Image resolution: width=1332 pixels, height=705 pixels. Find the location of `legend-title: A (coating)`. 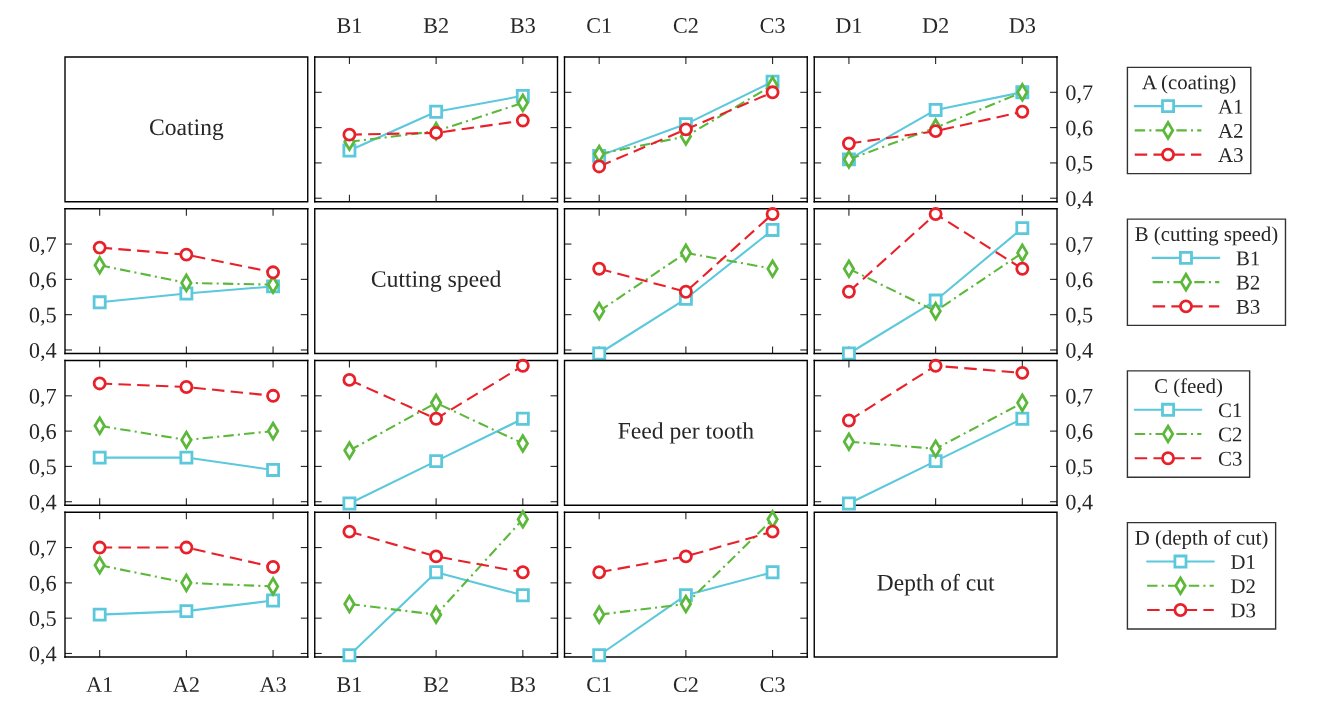

legend-title: A (coating) is located at coordinates (1189, 84).